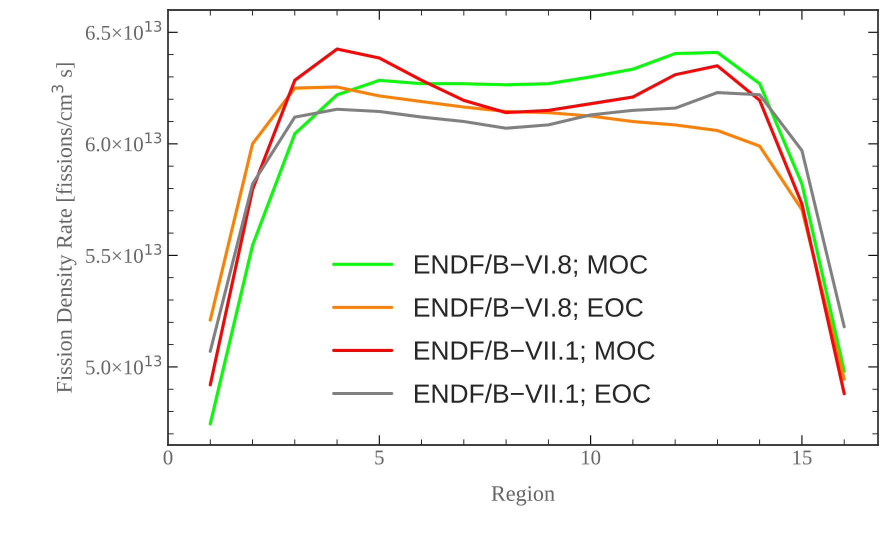 The width and height of the screenshot is (880, 545). I want to click on y-axis-title: Fission Density Rate [fissions/cm$^{3}$ s], so click(64, 228).